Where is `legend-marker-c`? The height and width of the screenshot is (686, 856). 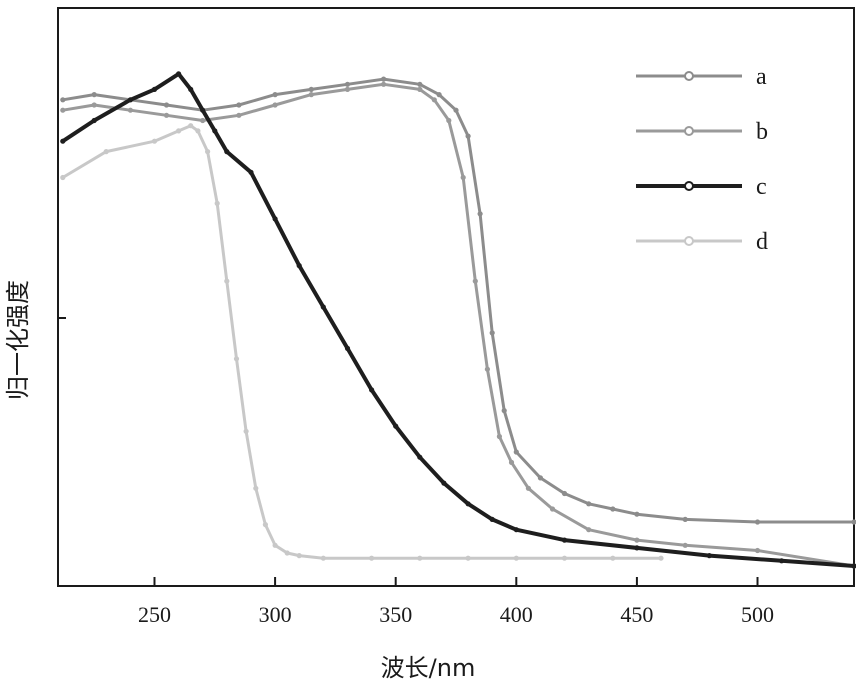 legend-marker-c is located at coordinates (689, 186).